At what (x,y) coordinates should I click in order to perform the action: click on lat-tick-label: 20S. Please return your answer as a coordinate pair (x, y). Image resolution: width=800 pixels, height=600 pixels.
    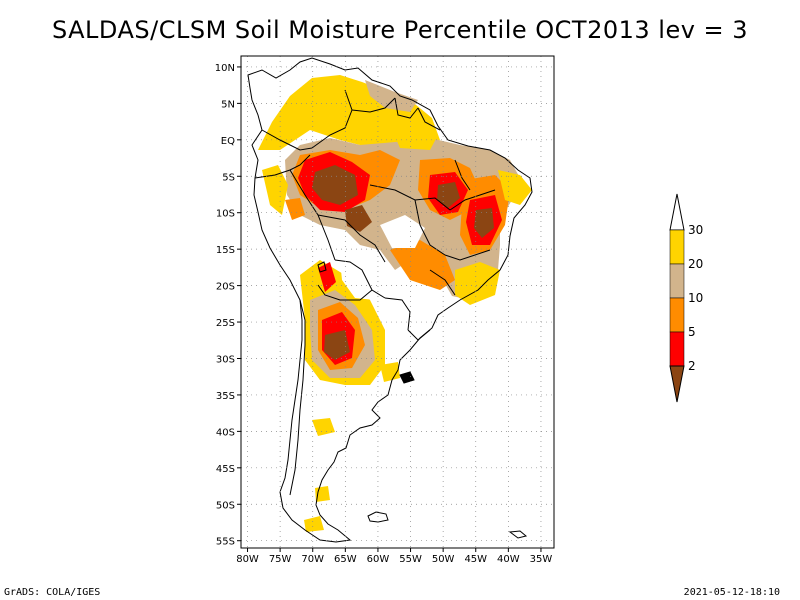
    Looking at the image, I should click on (225, 287).